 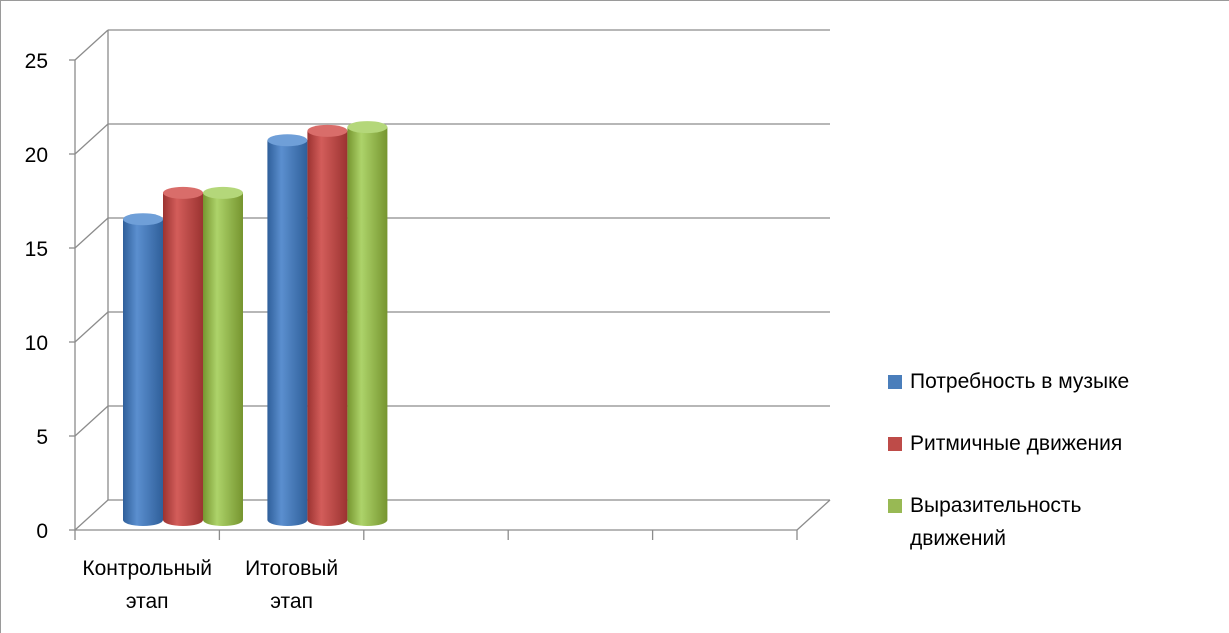 What do you see at coordinates (291, 568) in the screenshot?
I see `x-tick-label: Итоговый` at bounding box center [291, 568].